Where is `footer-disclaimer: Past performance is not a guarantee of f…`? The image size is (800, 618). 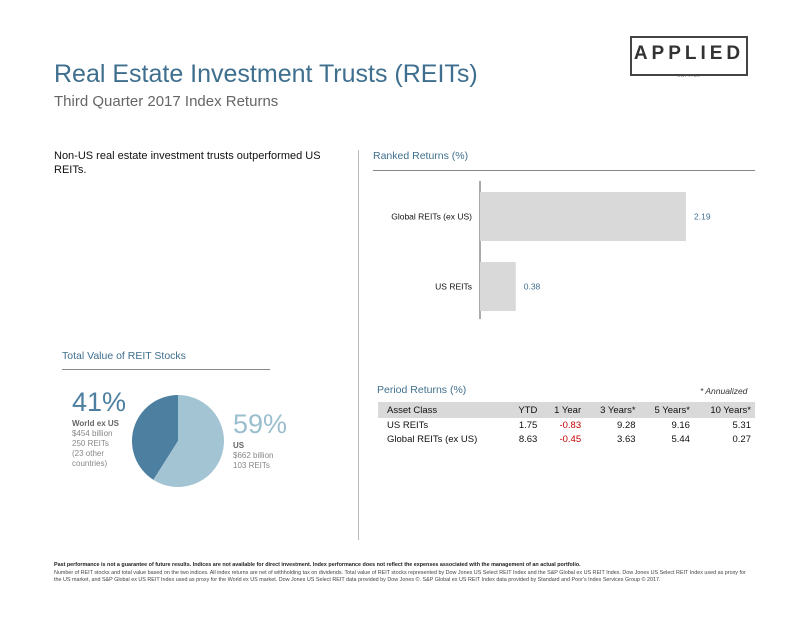
footer-disclaimer: Past performance is not a guarantee of f… is located at coordinates (404, 573).